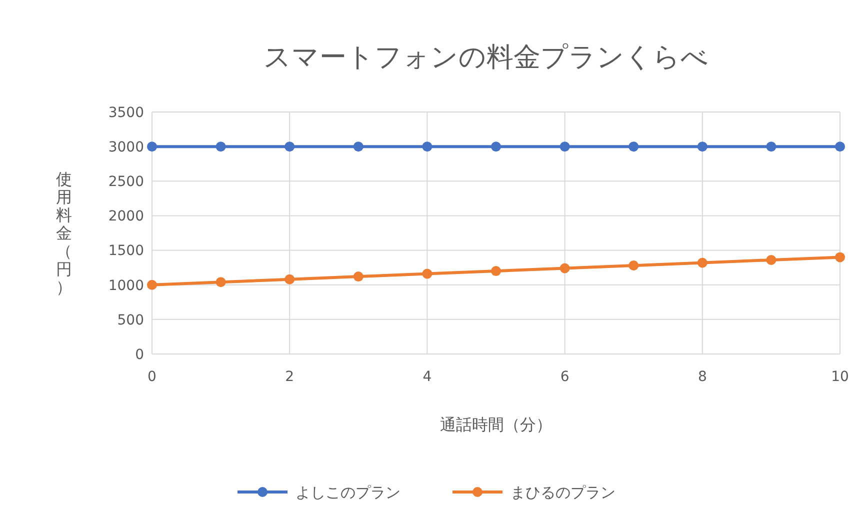  What do you see at coordinates (563, 492) in the screenshot?
I see `legend-label: まひるのプラン` at bounding box center [563, 492].